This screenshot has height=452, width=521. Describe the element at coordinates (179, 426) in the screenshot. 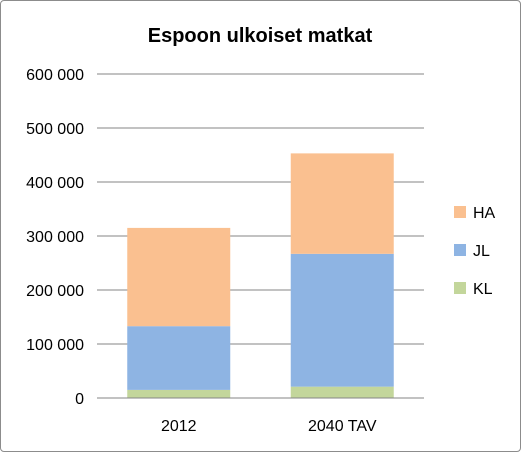

I see `x-tick-label: 2012` at that location.